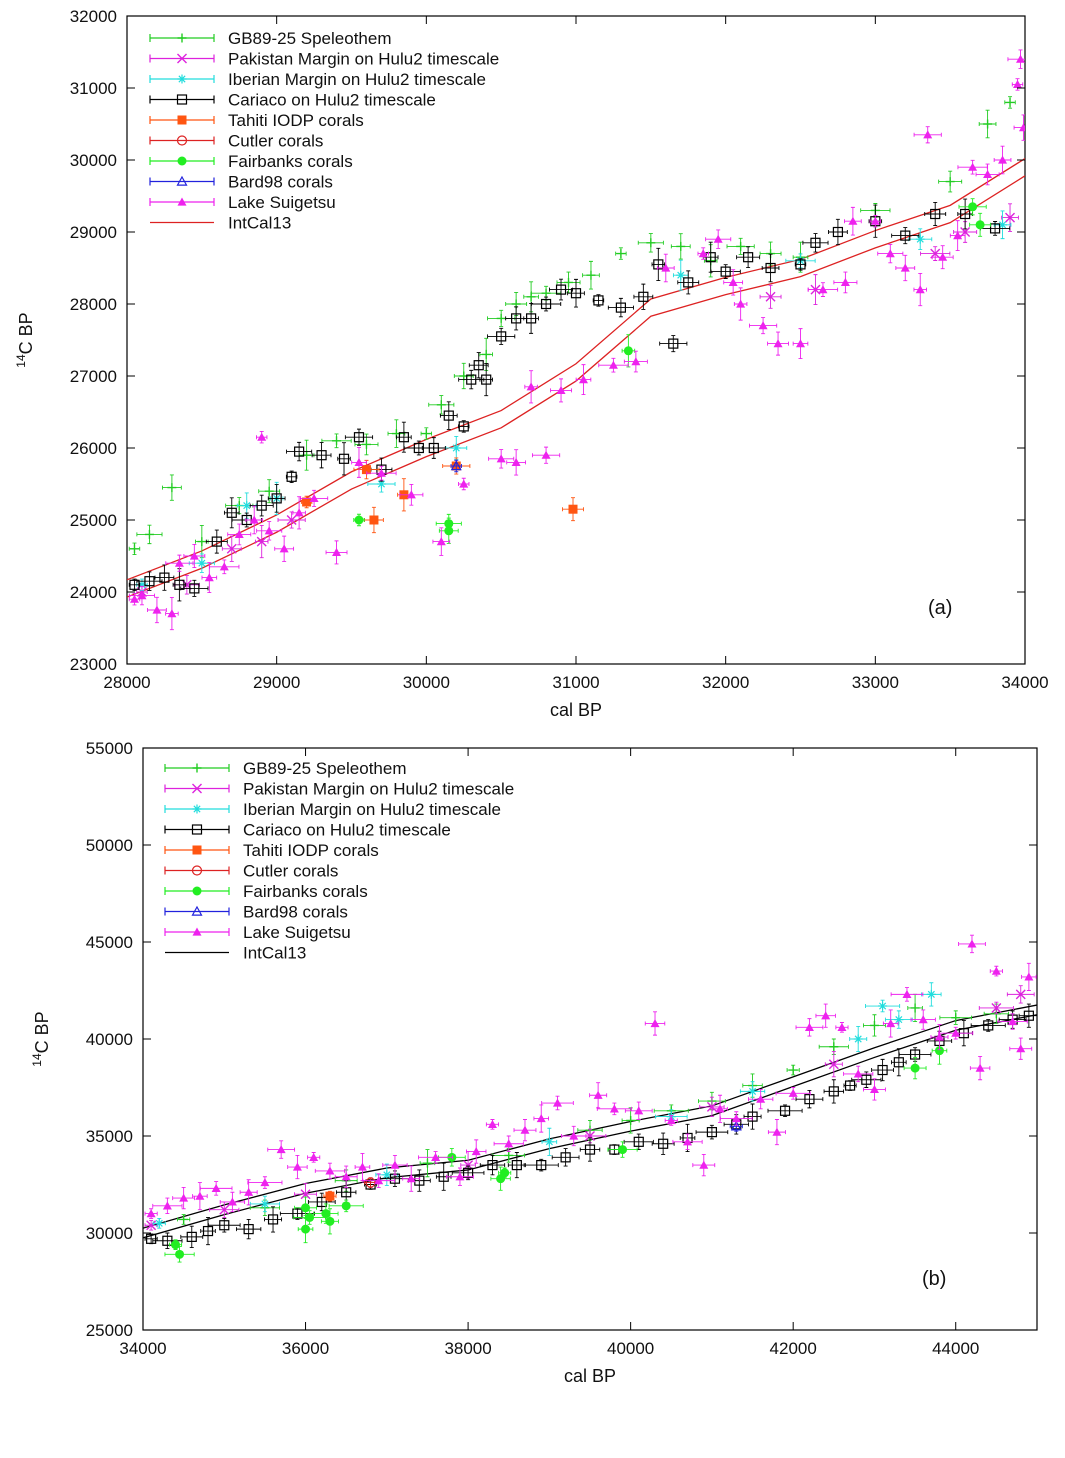 Image resolution: width=1065 pixels, height=1458 pixels. I want to click on y-tick-label: 28000, so click(93, 304).